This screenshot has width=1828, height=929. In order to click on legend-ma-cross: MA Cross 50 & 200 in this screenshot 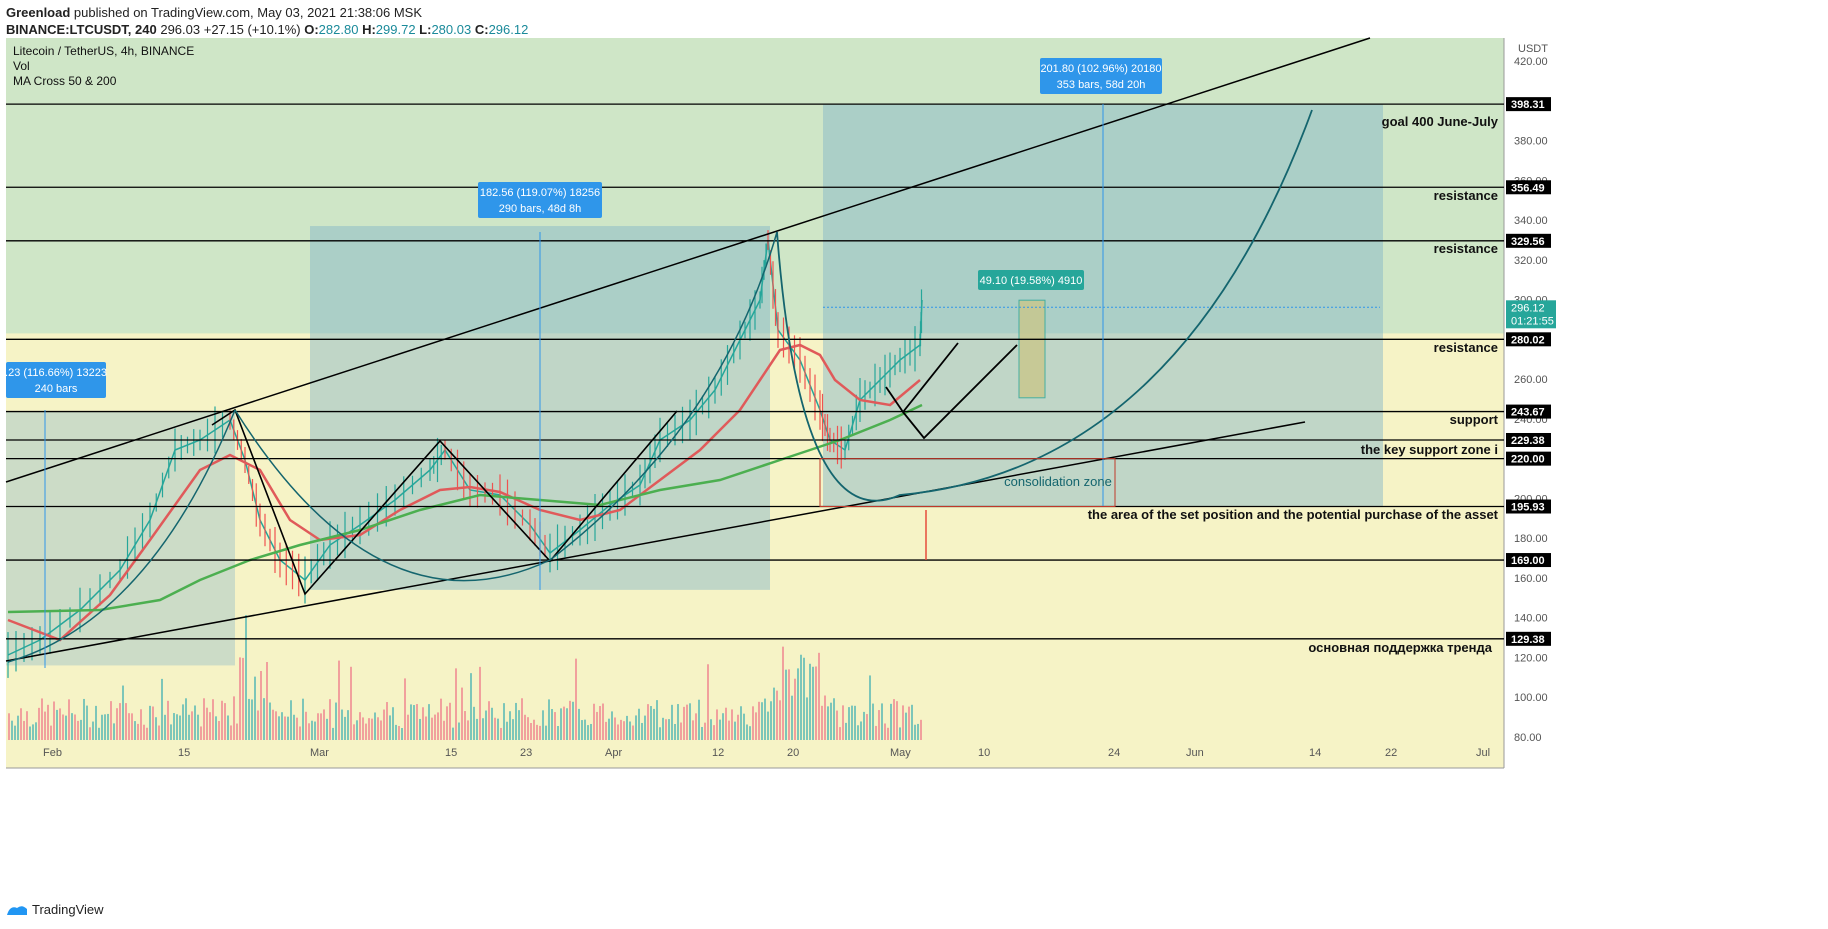, I will do `click(65, 81)`.